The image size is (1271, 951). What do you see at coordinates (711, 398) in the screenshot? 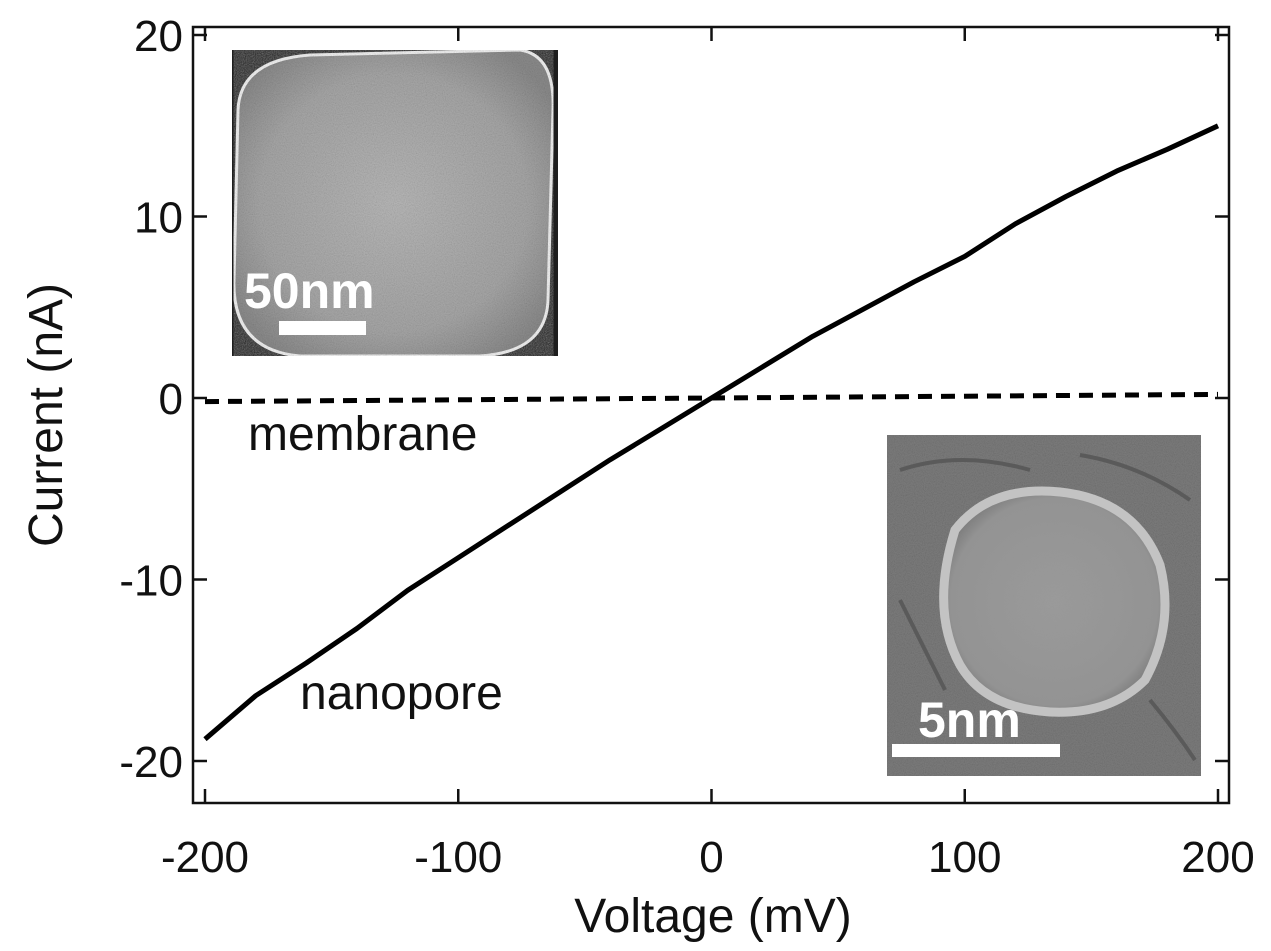
I see `membrane-series-line` at bounding box center [711, 398].